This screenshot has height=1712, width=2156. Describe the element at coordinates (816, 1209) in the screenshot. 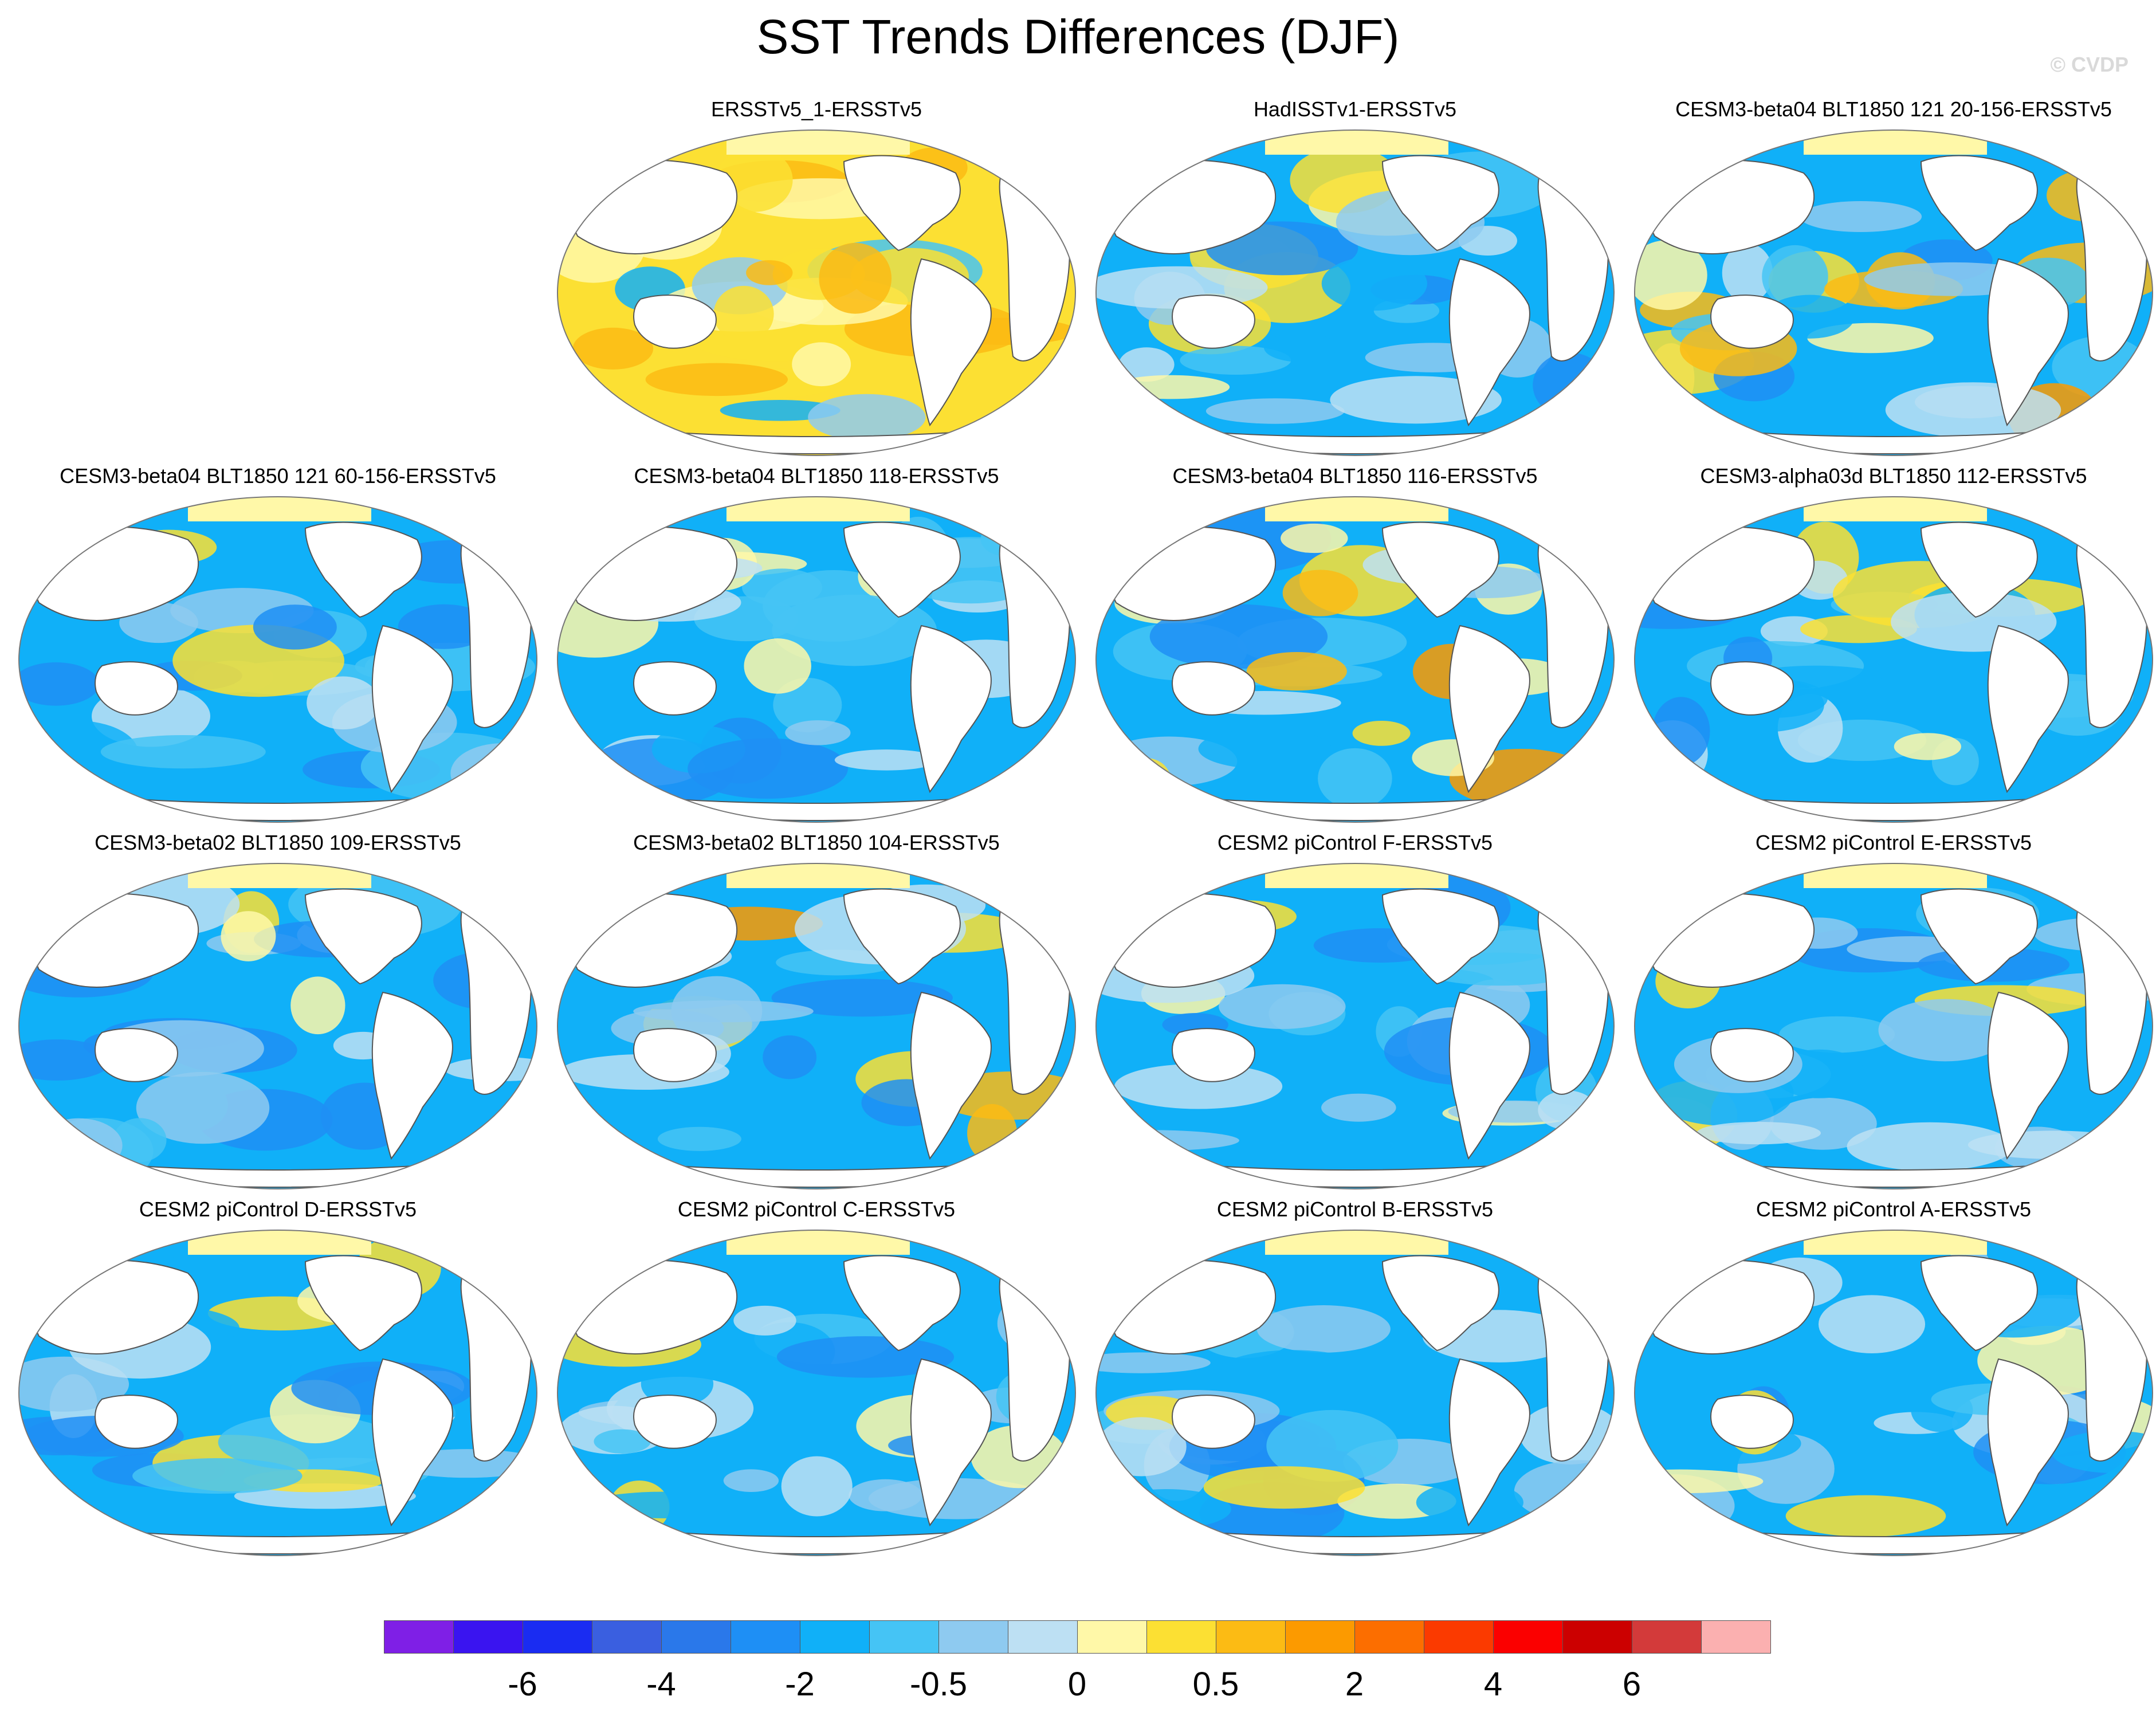

I see `panel-title: CESM2 piControl C-ERSSTv5` at that location.